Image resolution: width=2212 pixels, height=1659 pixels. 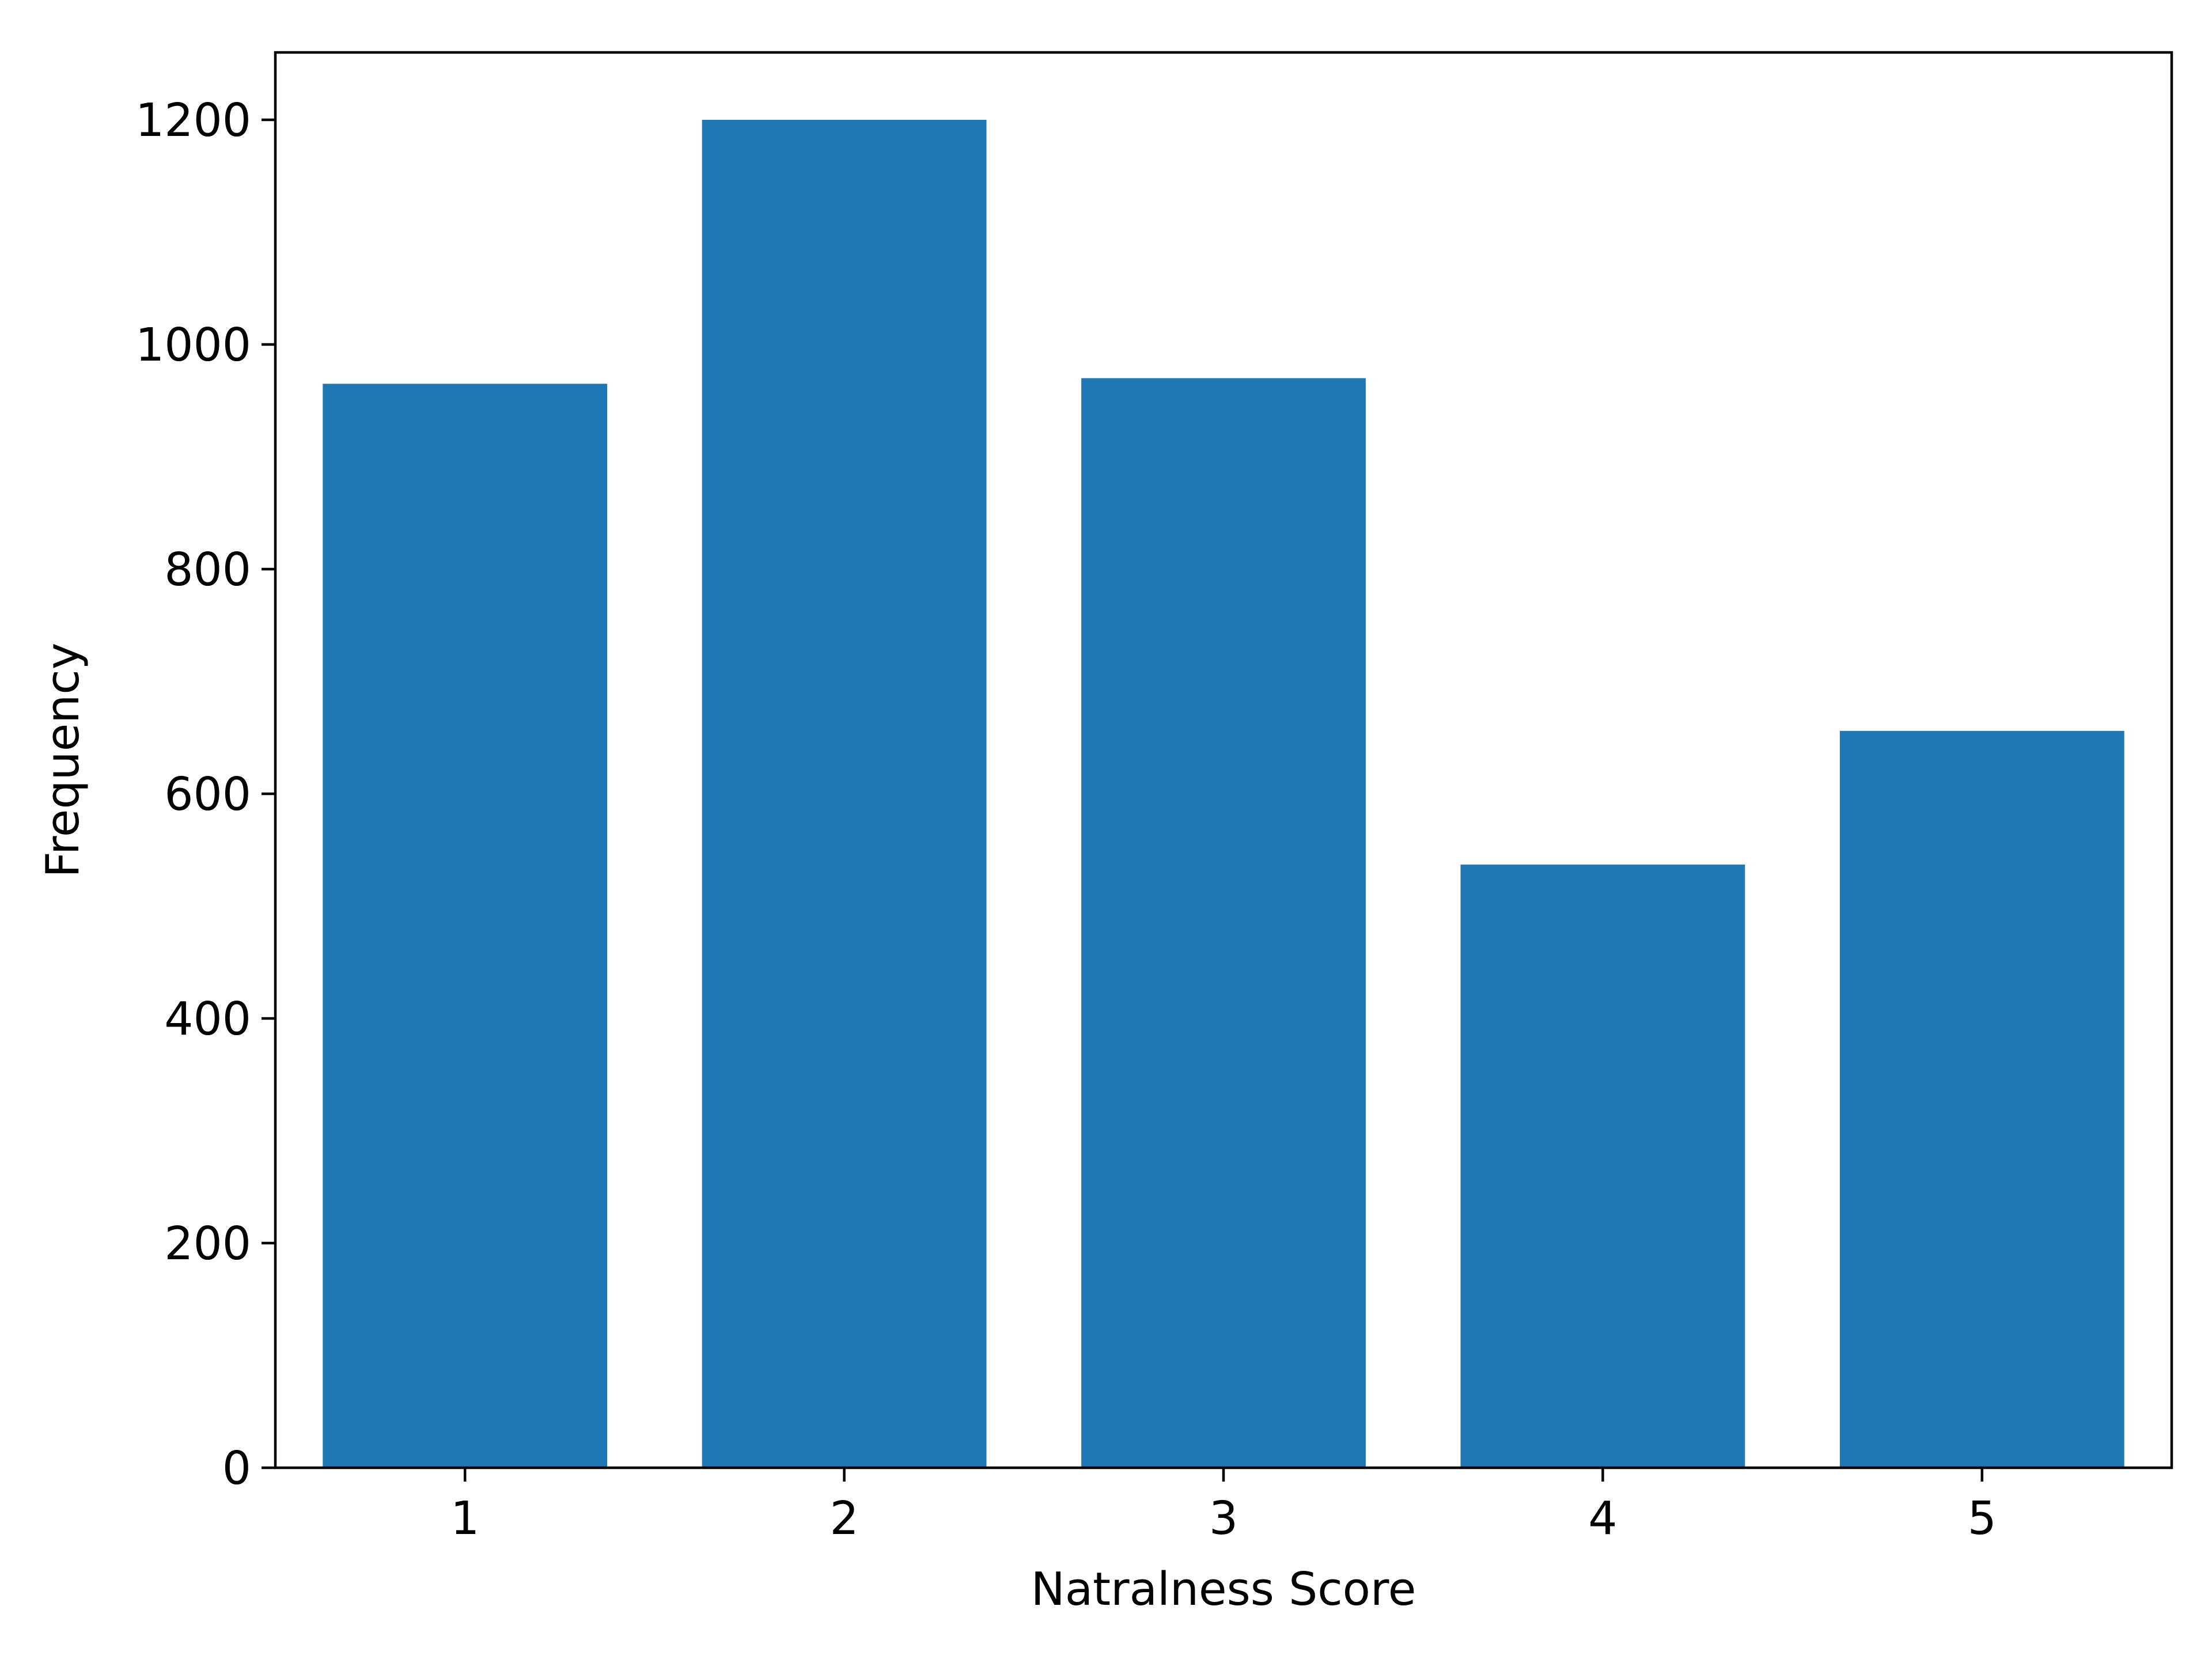 What do you see at coordinates (207, 794) in the screenshot?
I see `y-tick-label: 600` at bounding box center [207, 794].